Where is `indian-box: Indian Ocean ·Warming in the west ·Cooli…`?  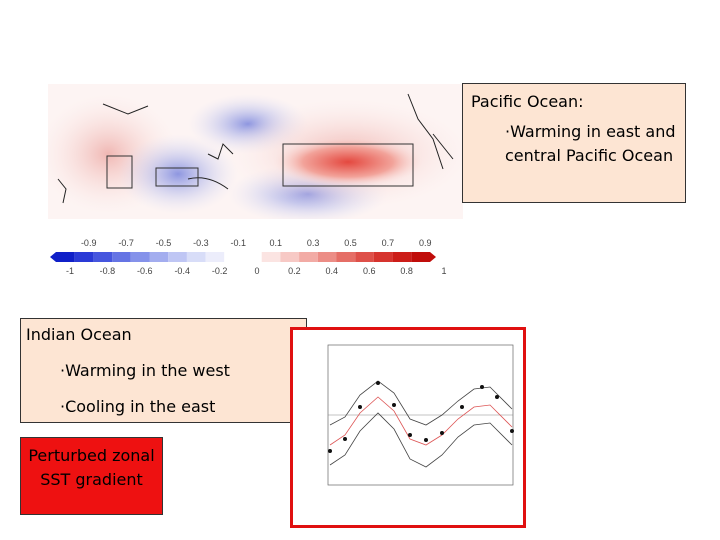
indian-box: Indian Ocean ·Warming in the west ·Cooli… is located at coordinates (163, 370).